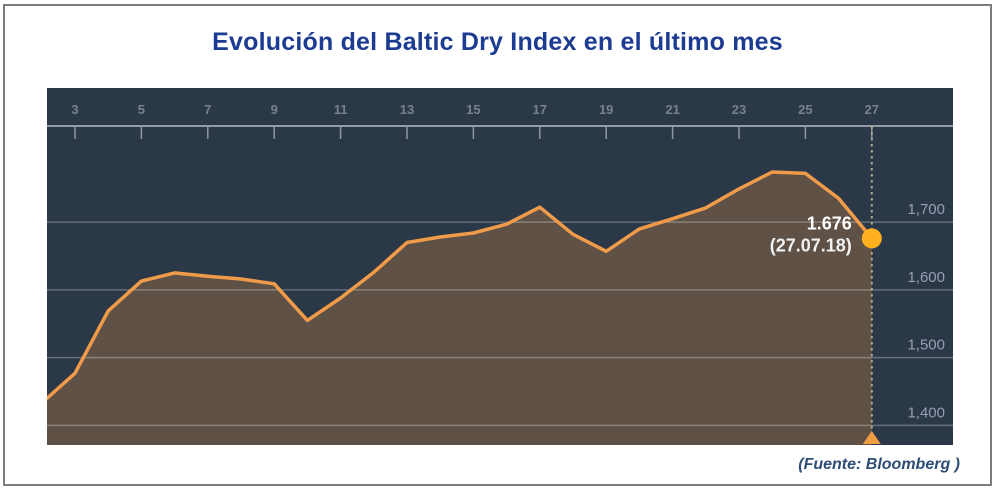  I want to click on y-axis-label: 1,500, so click(926, 345).